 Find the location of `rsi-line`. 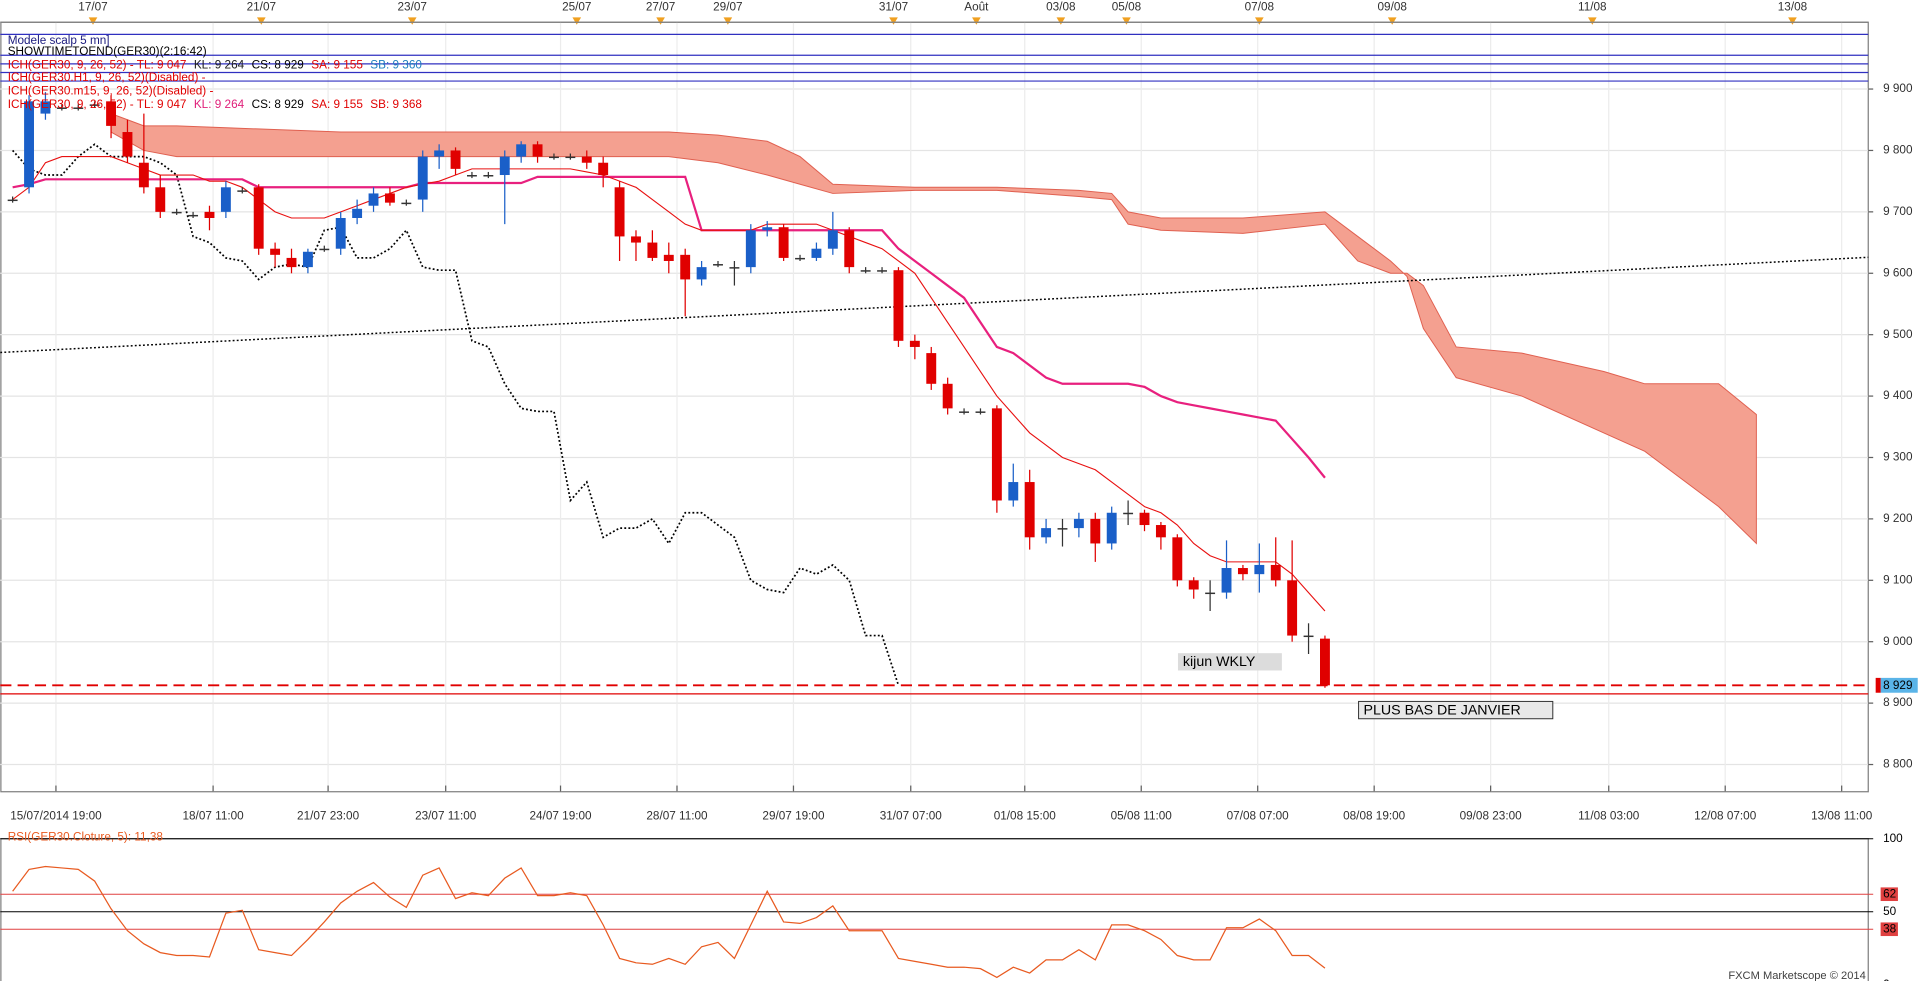

rsi-line is located at coordinates (669, 922).